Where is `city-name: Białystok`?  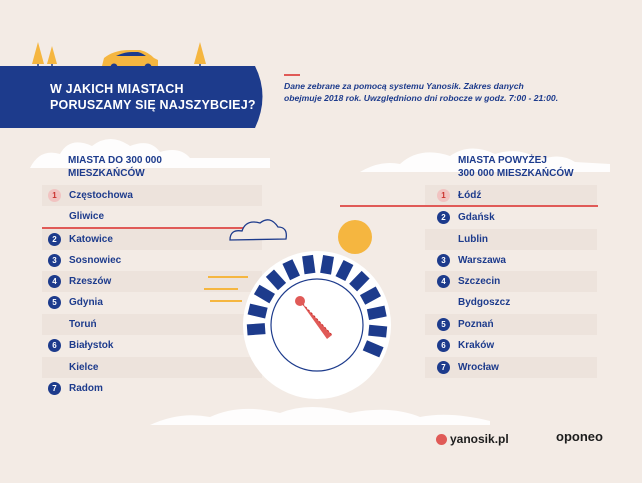
city-name: Białystok is located at coordinates (91, 345).